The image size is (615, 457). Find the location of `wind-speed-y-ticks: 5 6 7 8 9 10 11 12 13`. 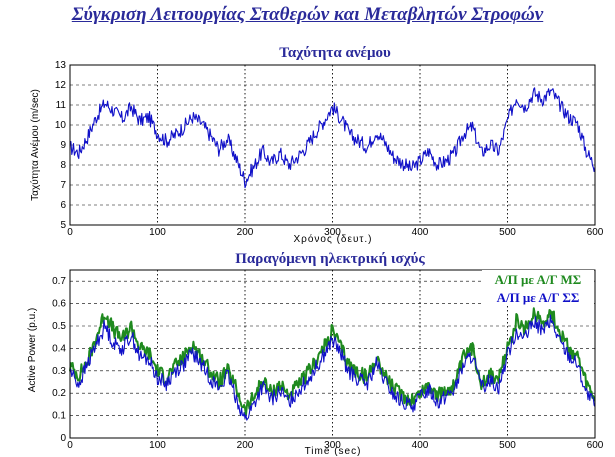

wind-speed-y-ticks: 5 6 7 8 9 10 11 12 13 is located at coordinates (61, 145).